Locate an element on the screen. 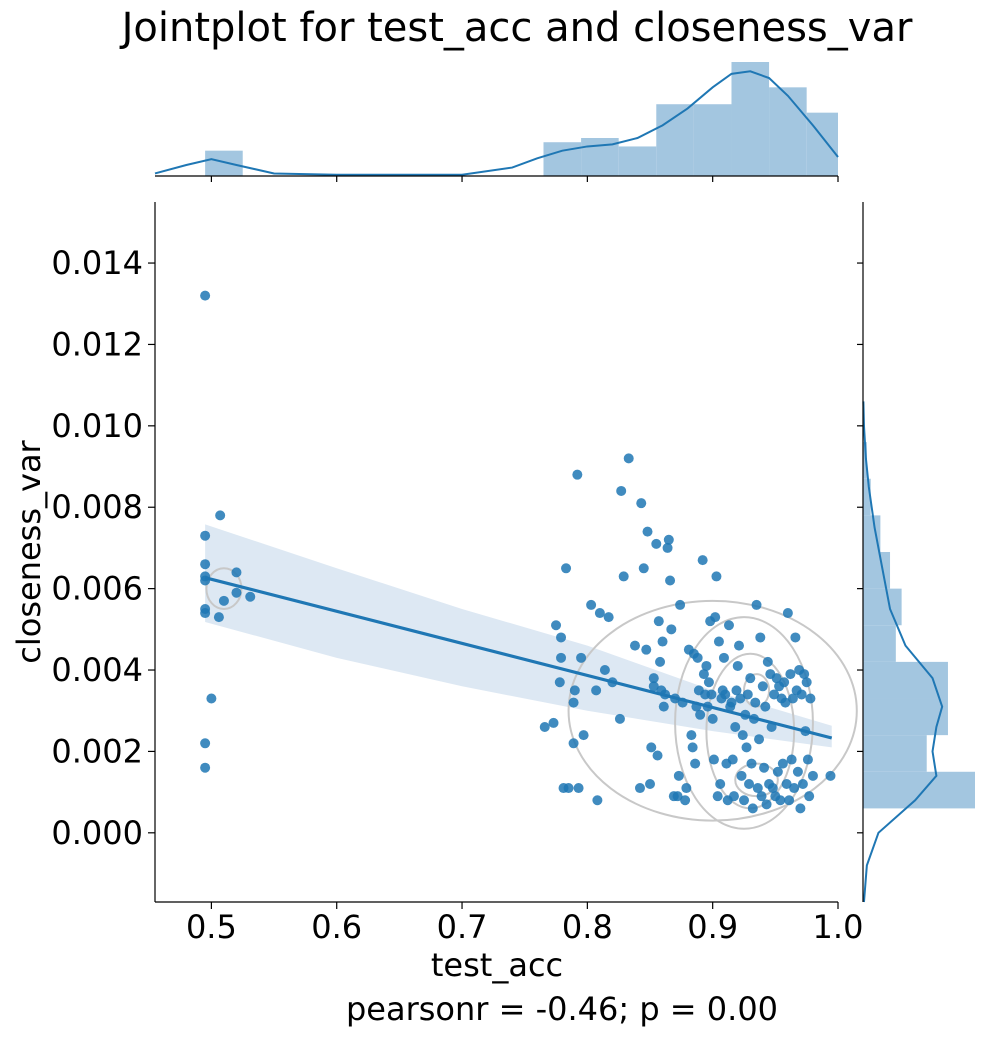  x-tick-label: 0.9 is located at coordinates (712, 927).